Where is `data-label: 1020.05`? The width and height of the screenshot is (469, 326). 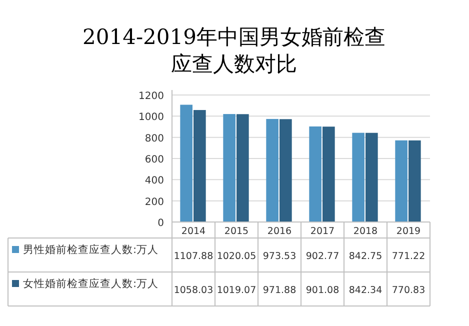
data-label: 1020.05 is located at coordinates (236, 256).